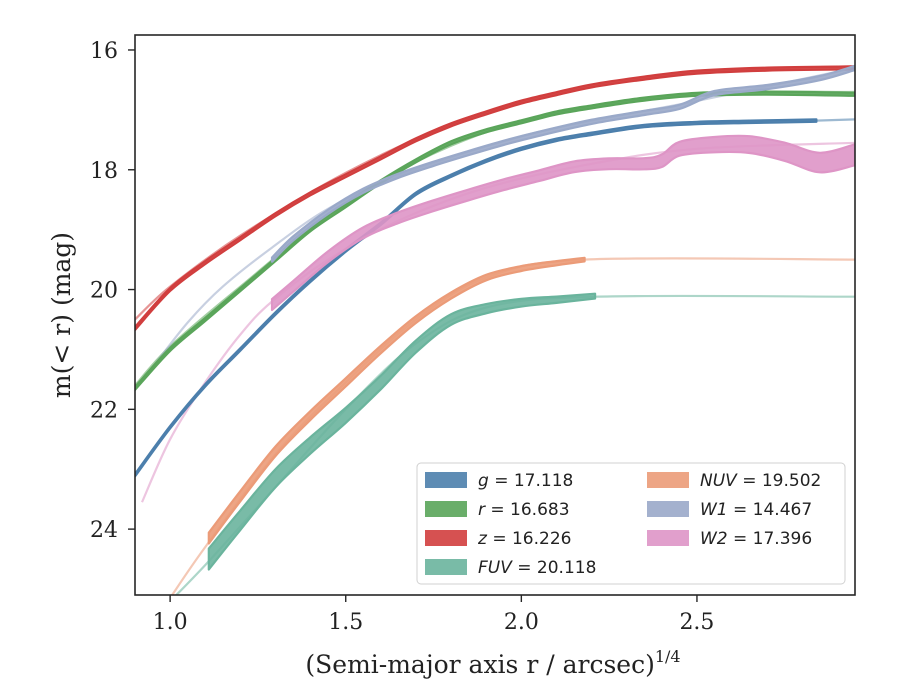 The image size is (900, 700). What do you see at coordinates (104, 291) in the screenshot?
I see `y-tick-label: 20` at bounding box center [104, 291].